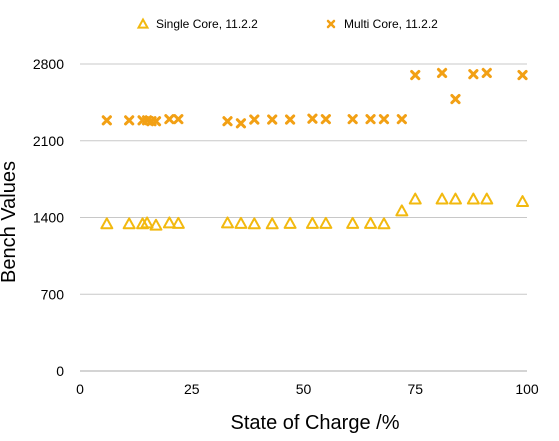 The width and height of the screenshot is (559, 441). I want to click on x-axis-ticks: 0 25 50 75 100, so click(307, 389).